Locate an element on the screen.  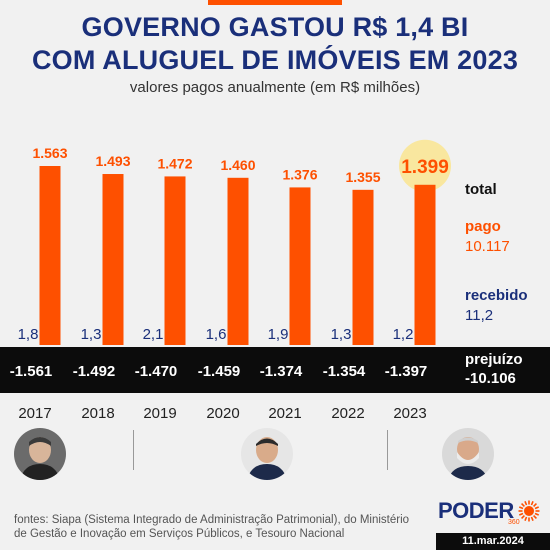
bar-pago-2023 is located at coordinates (425, 264).